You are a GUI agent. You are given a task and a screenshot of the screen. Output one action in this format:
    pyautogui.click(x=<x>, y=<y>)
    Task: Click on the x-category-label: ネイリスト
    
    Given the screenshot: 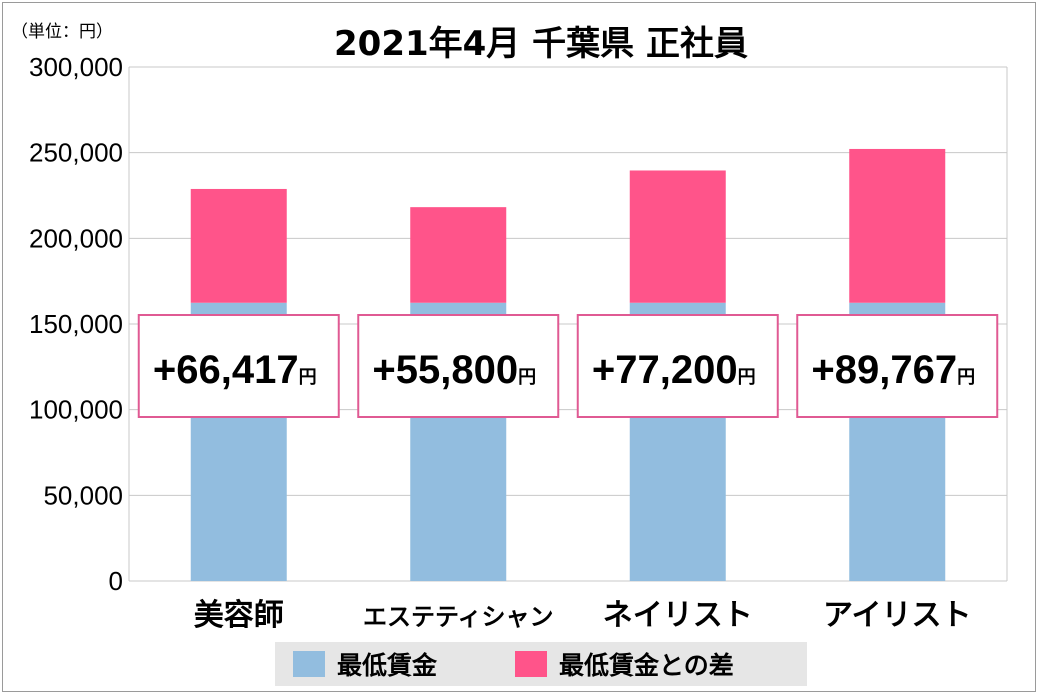 What is the action you would take?
    pyautogui.click(x=678, y=615)
    